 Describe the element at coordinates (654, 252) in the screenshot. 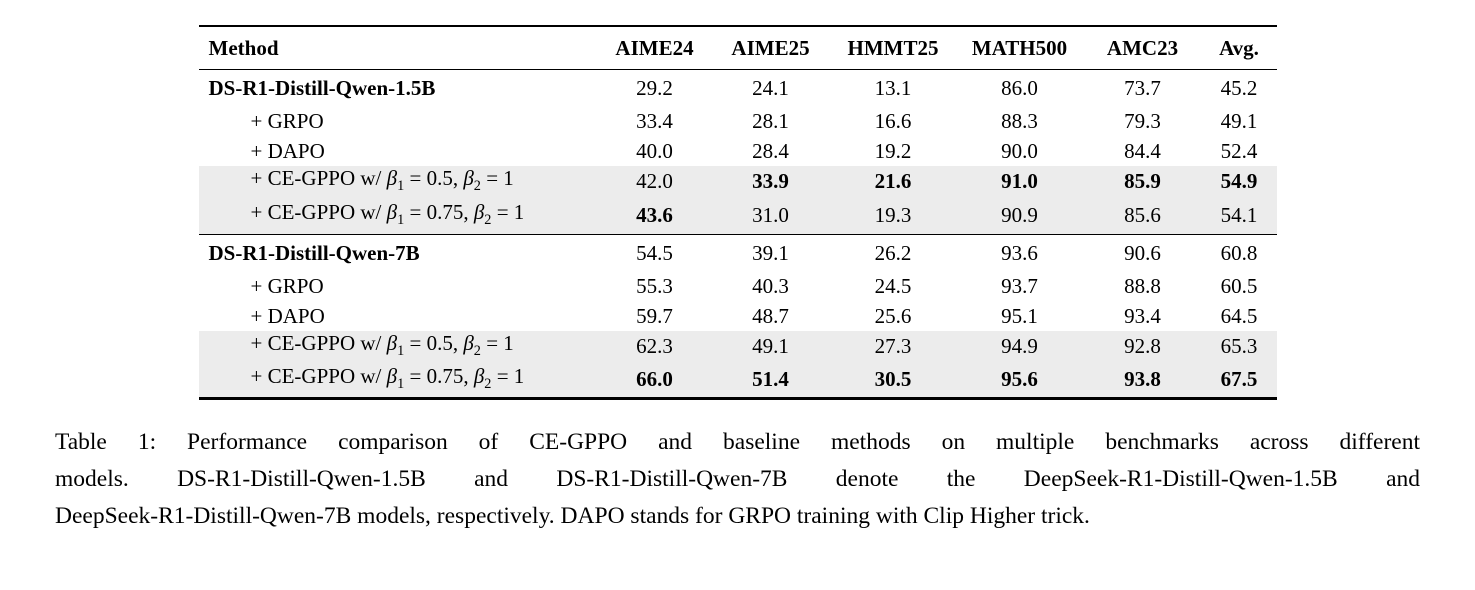

I see `value-cell: 54.5` at that location.